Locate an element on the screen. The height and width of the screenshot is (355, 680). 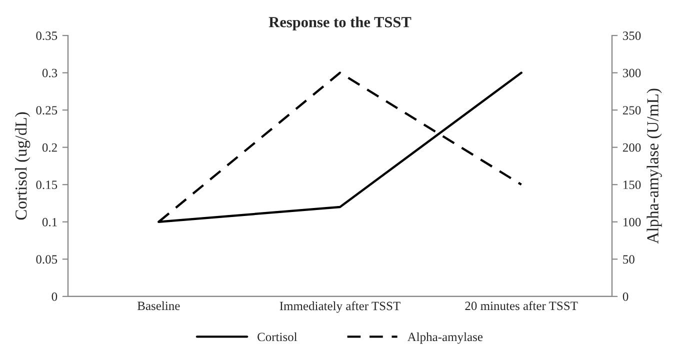
y2-tick-label: 250 is located at coordinates (631, 110).